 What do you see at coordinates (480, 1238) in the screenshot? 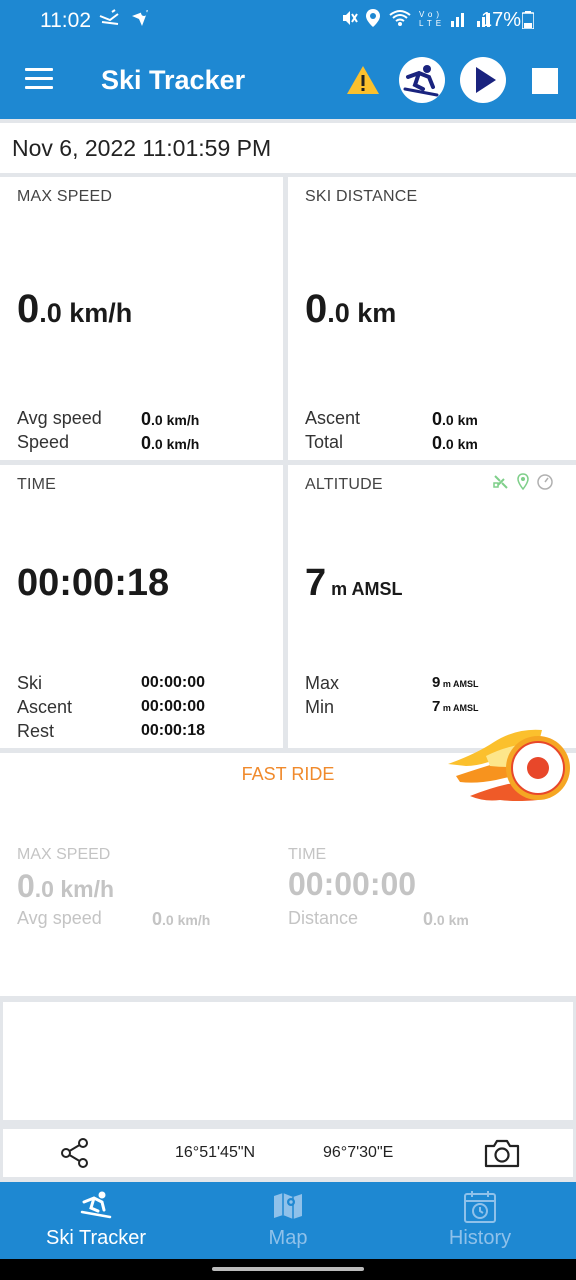
I see `nav-history-label: History` at bounding box center [480, 1238].